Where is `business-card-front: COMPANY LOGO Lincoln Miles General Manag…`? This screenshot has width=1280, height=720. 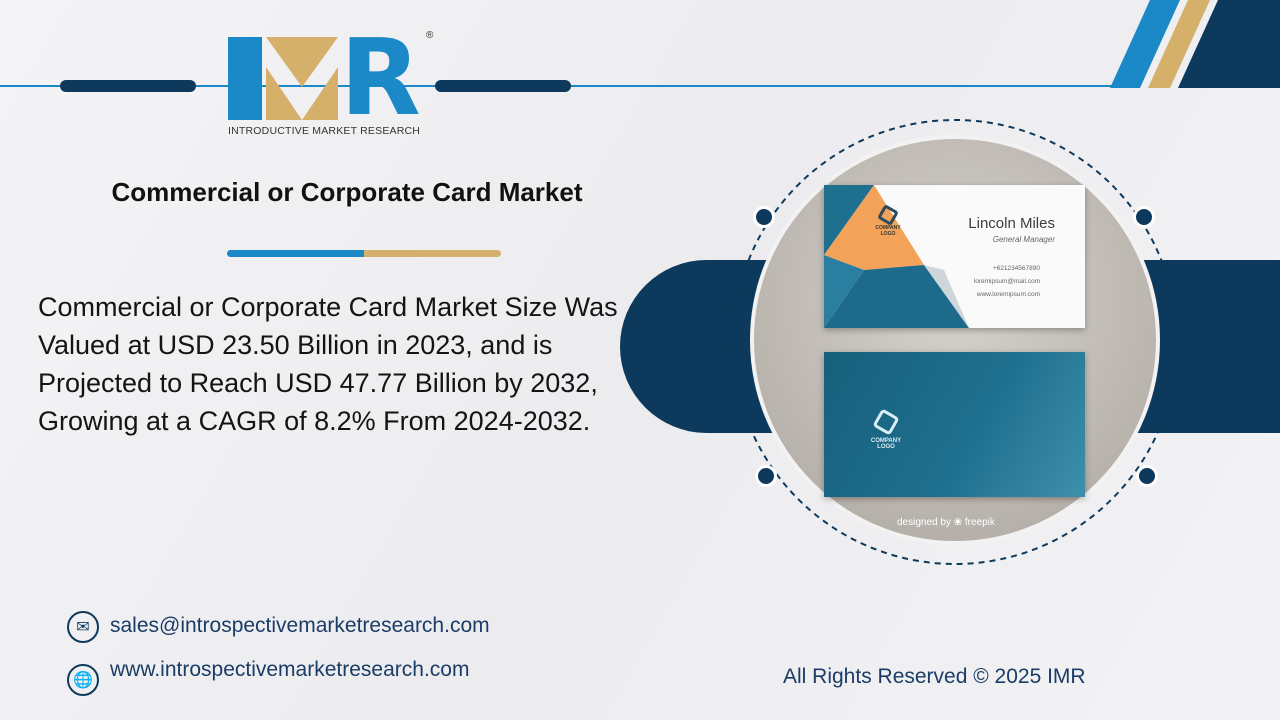 business-card-front: COMPANY LOGO Lincoln Miles General Manag… is located at coordinates (954, 256).